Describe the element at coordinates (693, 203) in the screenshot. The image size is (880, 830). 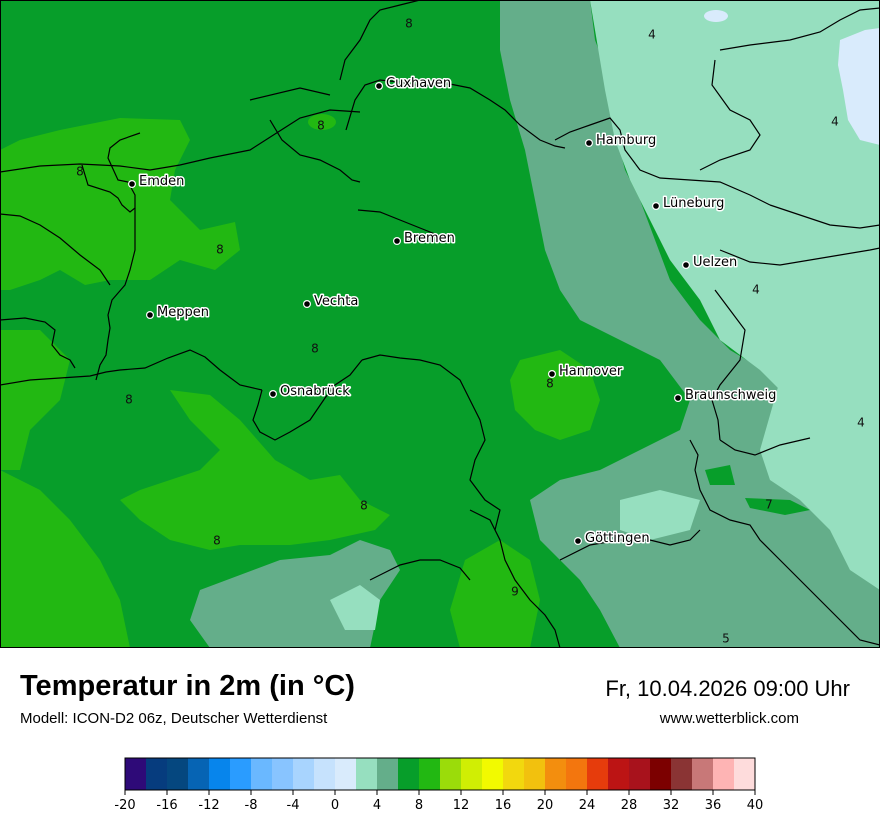
I see `city-label: Lüneburg` at that location.